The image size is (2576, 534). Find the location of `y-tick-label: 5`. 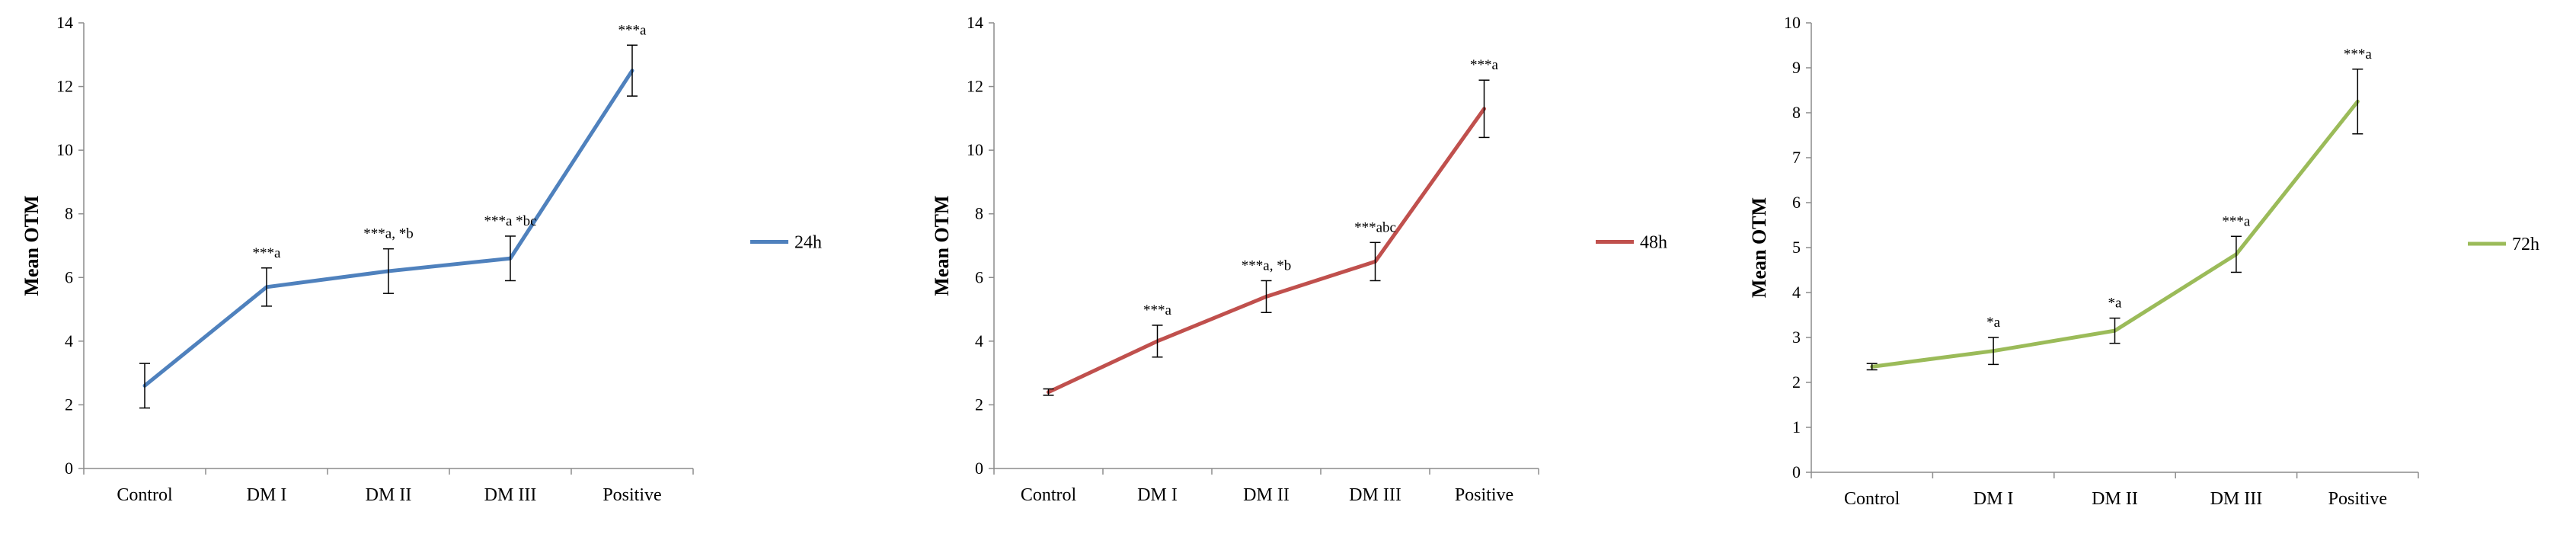

y-tick-label: 5 is located at coordinates (1797, 247).